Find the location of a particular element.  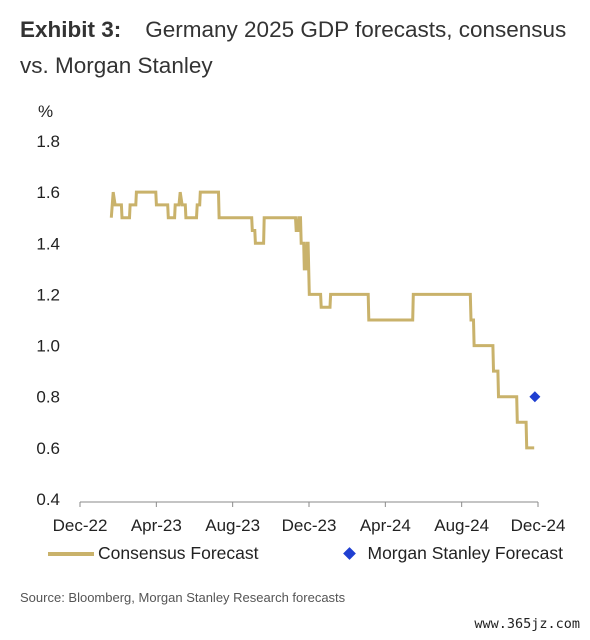

x-tick-label: Dec-22 is located at coordinates (80, 525).